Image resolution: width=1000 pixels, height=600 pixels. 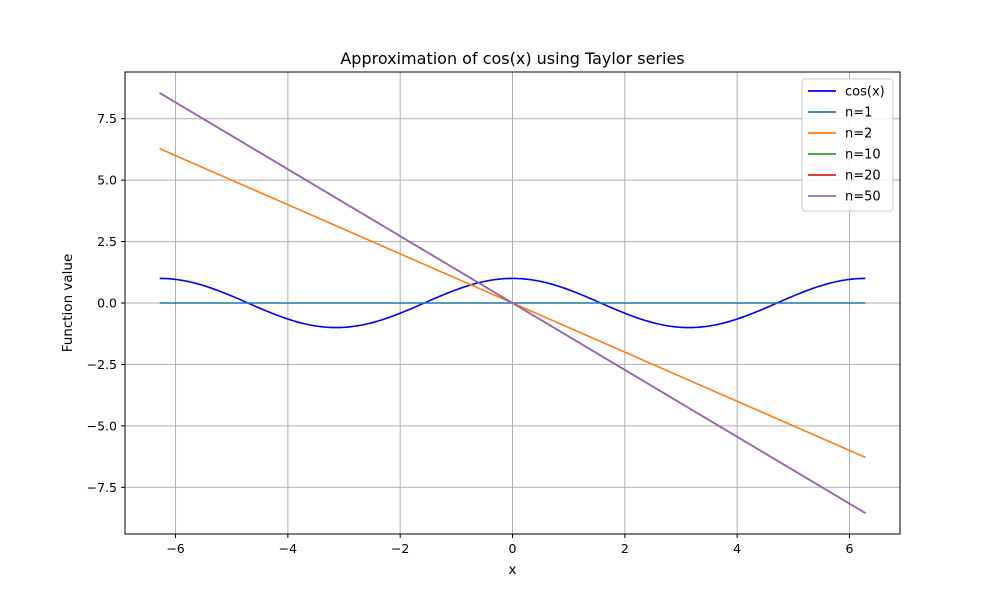 What do you see at coordinates (737, 548) in the screenshot?
I see `x-tick-label: 4` at bounding box center [737, 548].